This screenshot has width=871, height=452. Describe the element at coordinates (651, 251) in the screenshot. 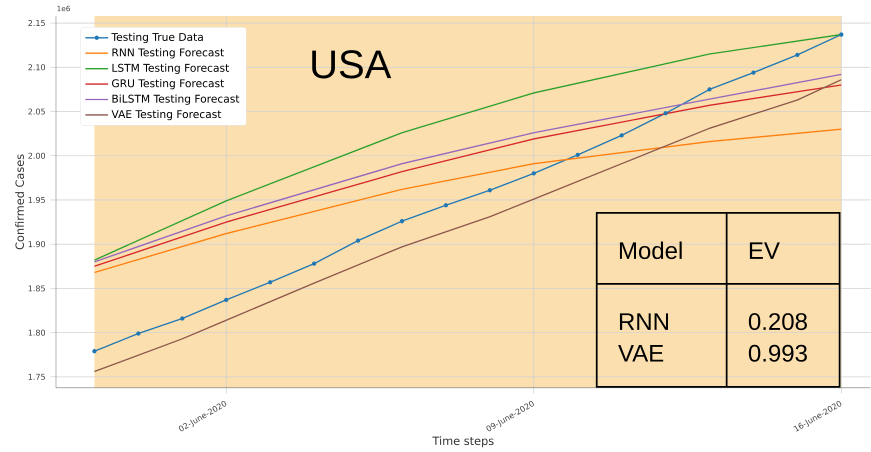

I see `annotation: Model` at that location.